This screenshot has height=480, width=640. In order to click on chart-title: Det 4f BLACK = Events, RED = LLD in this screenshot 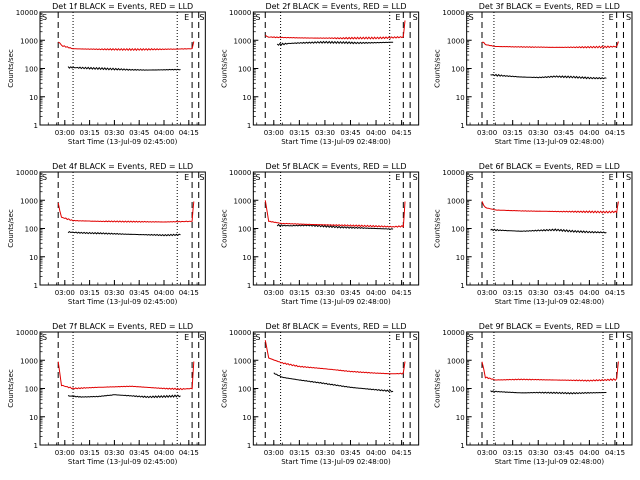, I will do `click(122, 166)`.